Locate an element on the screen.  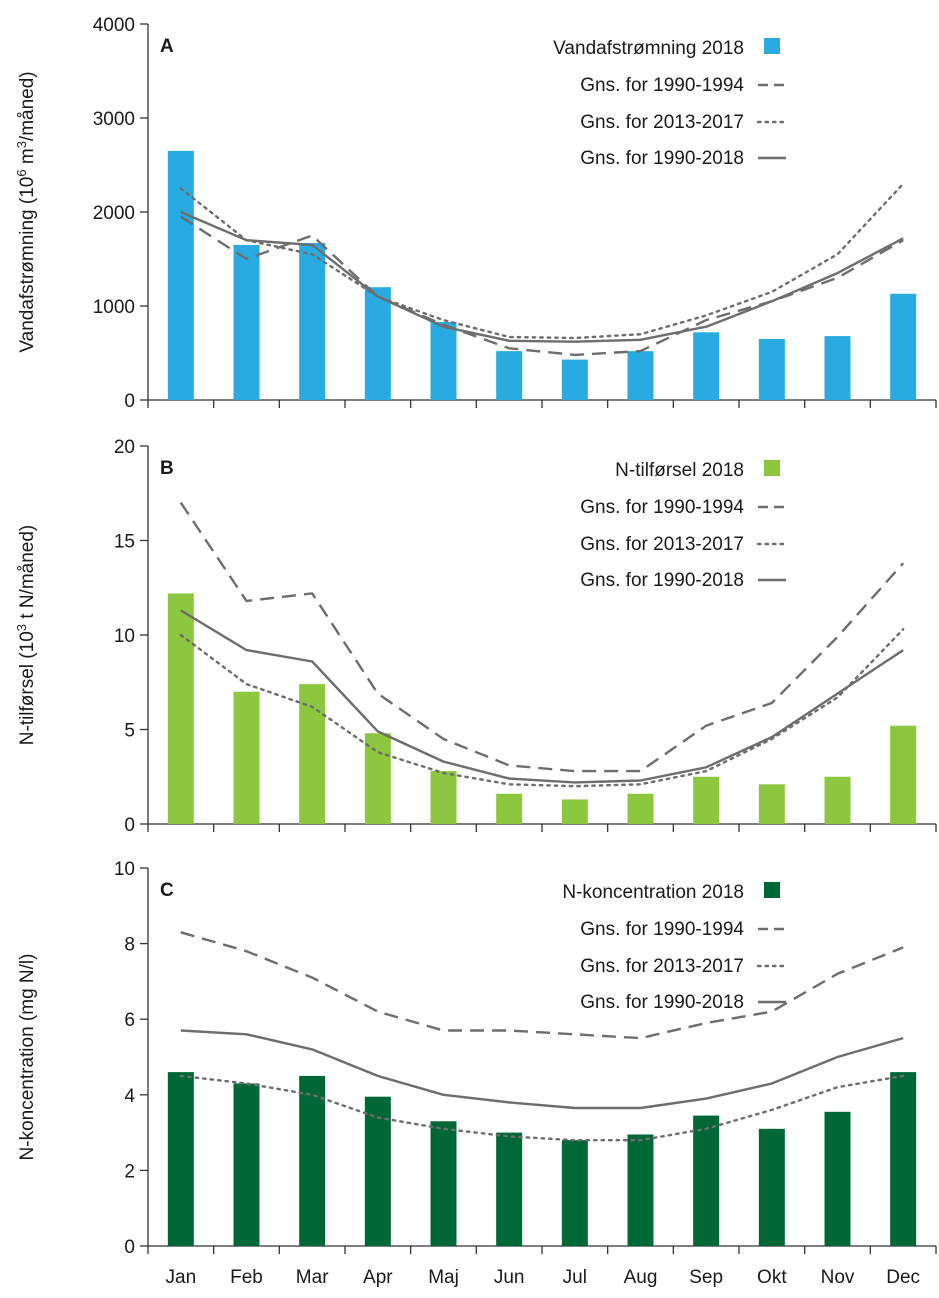
x-tick-label: Apr is located at coordinates (378, 1277).